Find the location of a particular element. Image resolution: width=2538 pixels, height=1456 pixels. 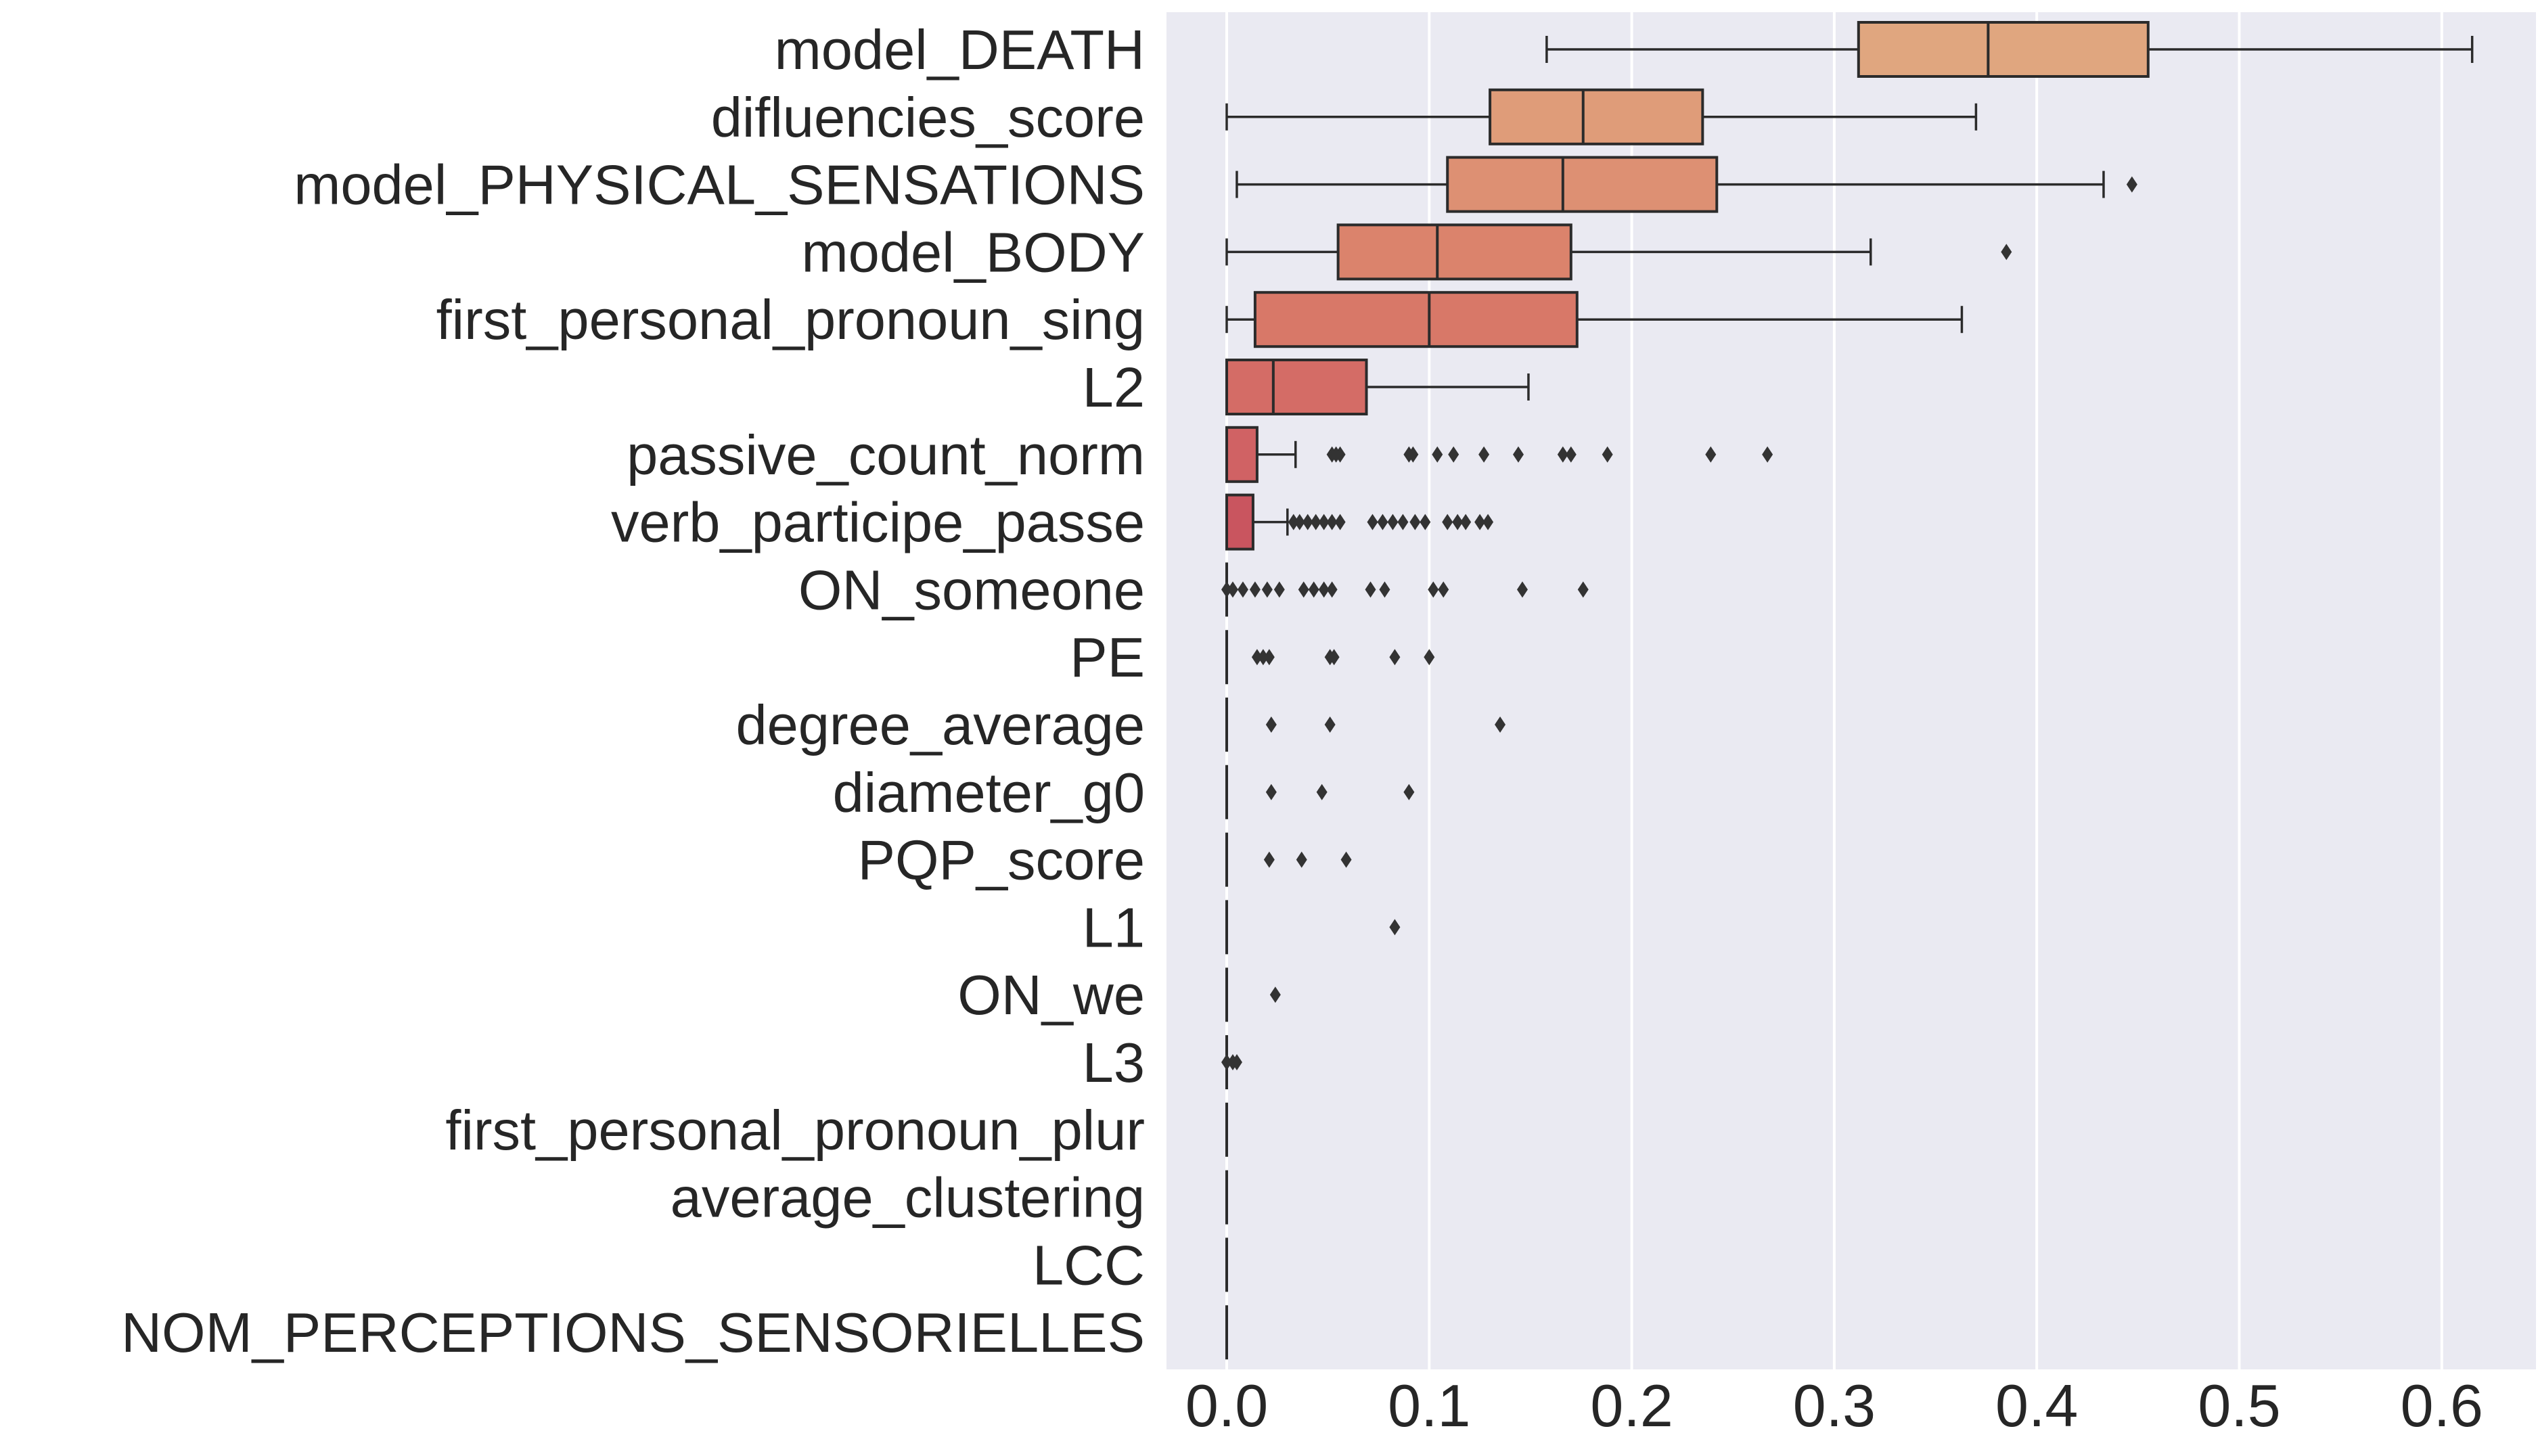

y-category-label: ON_we is located at coordinates (1051, 994).